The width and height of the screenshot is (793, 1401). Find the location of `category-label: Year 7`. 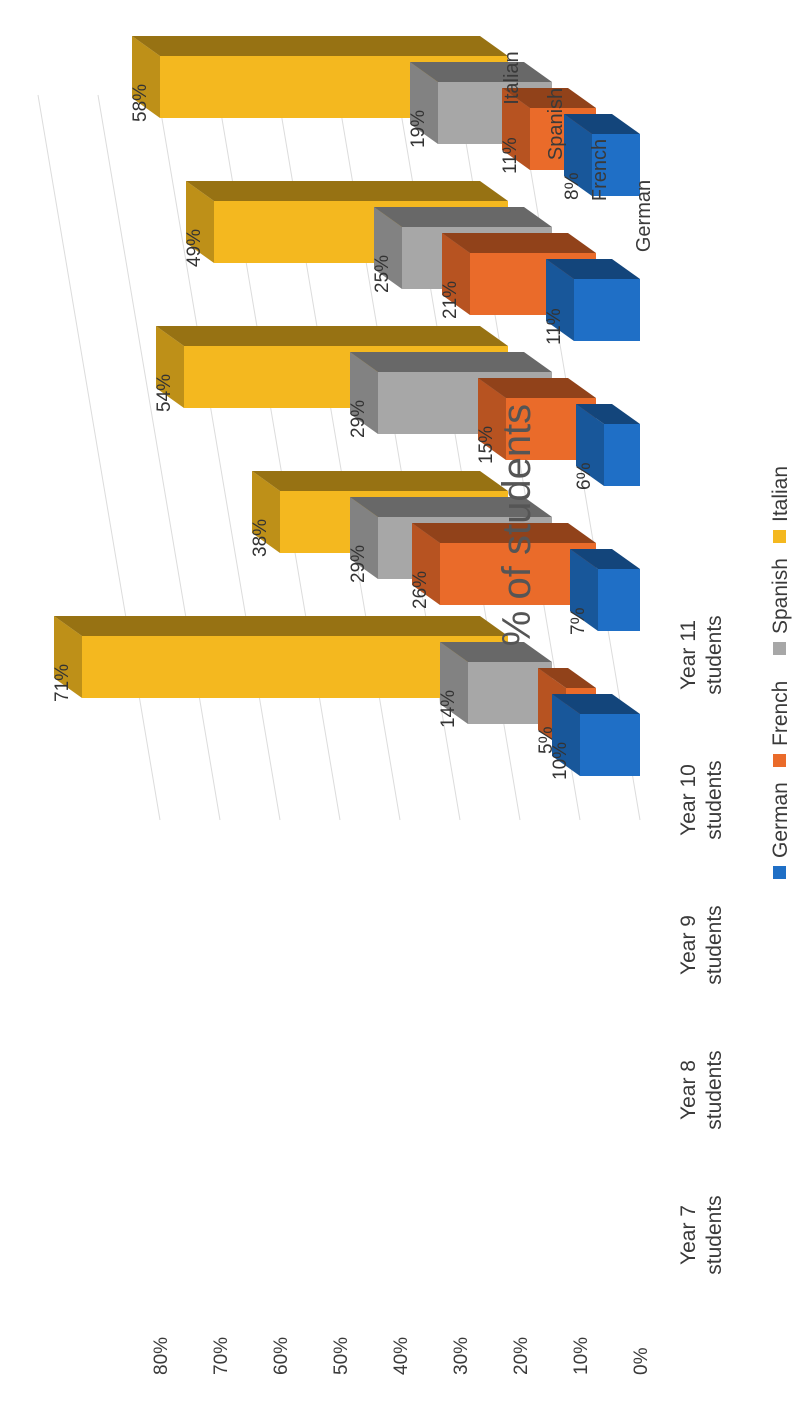

category-label: Year 7 is located at coordinates (688, 1235).